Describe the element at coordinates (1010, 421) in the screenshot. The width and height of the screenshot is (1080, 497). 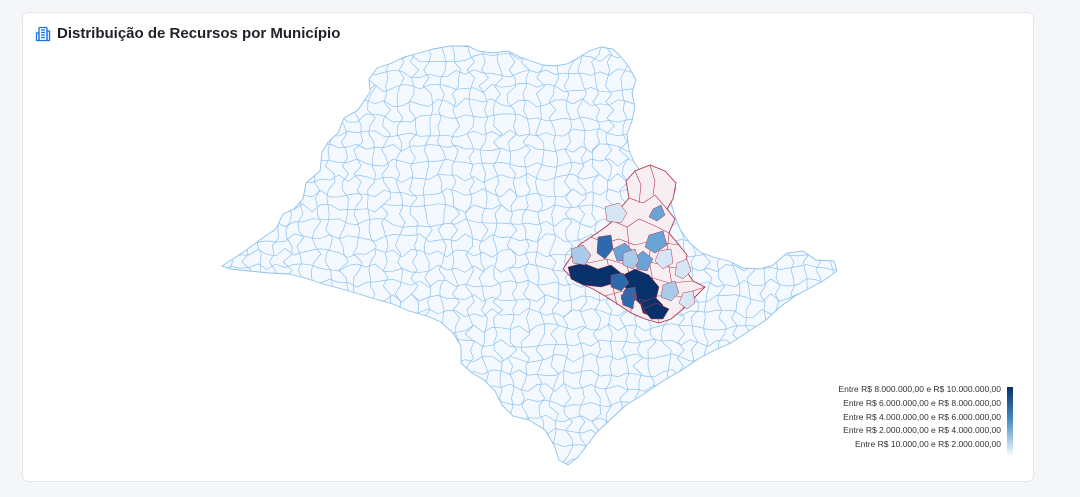
I see `legend-color-bar` at that location.